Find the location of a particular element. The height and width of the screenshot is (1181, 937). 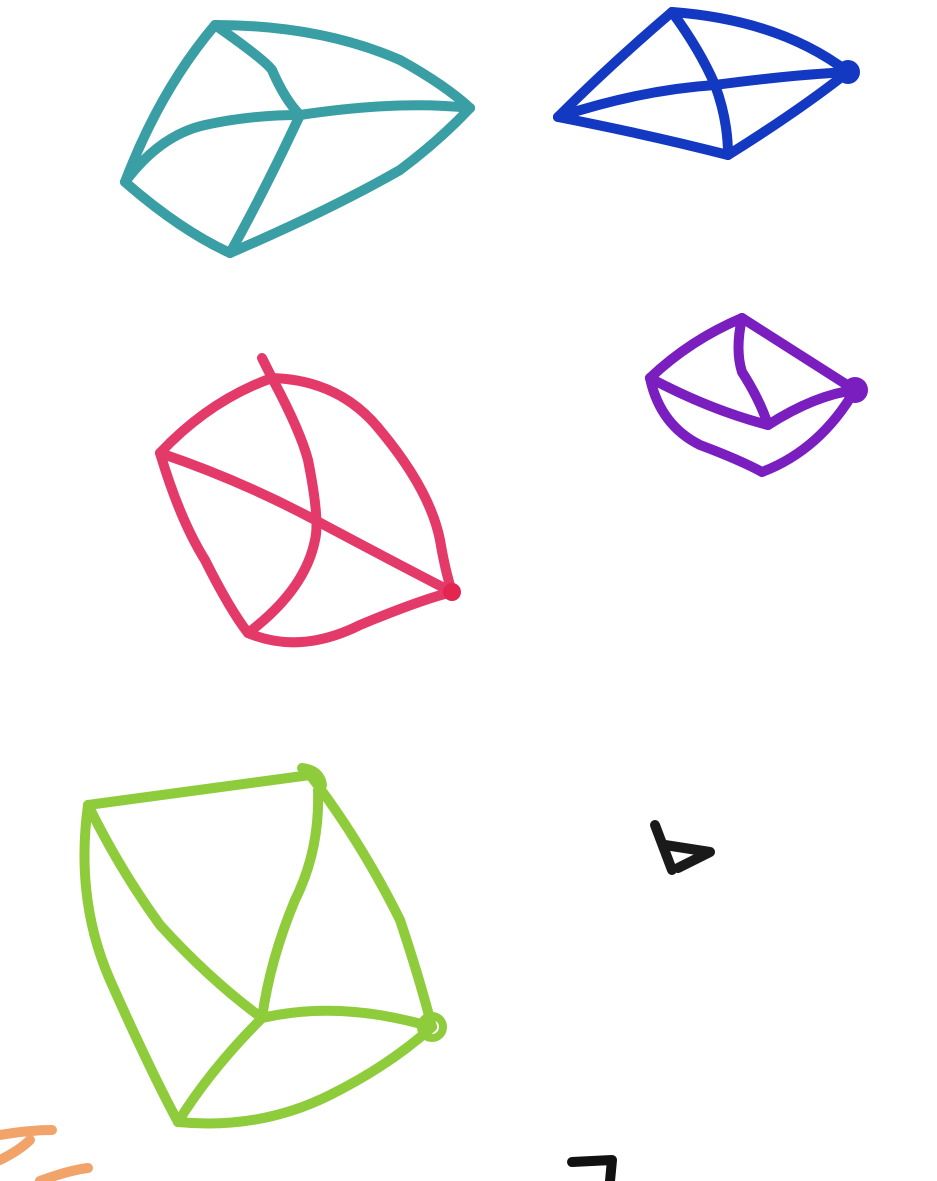

green-shape is located at coordinates (263, 946).